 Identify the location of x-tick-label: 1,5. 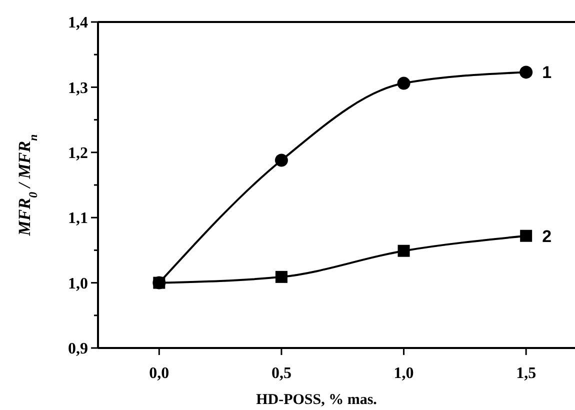
(526, 373).